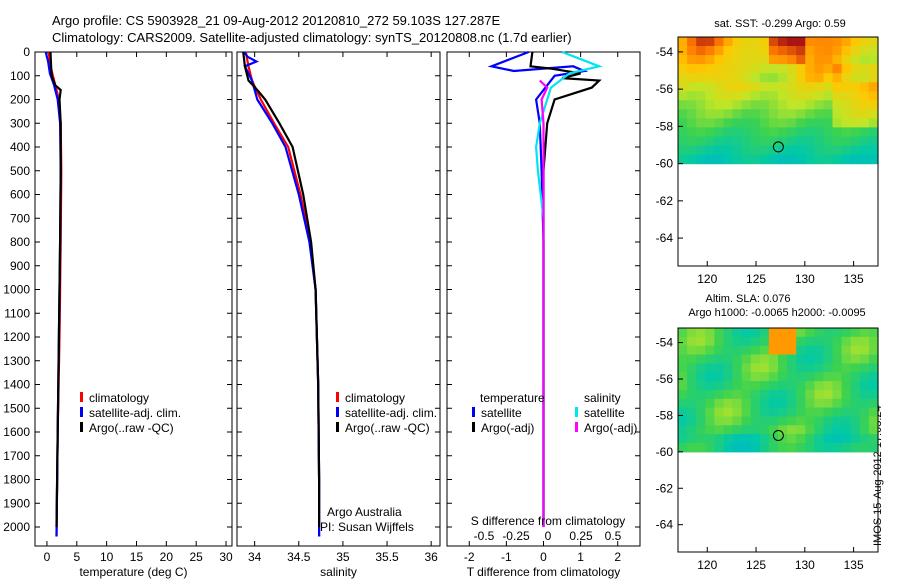  I want to click on map-2-cells, so click(778, 390).